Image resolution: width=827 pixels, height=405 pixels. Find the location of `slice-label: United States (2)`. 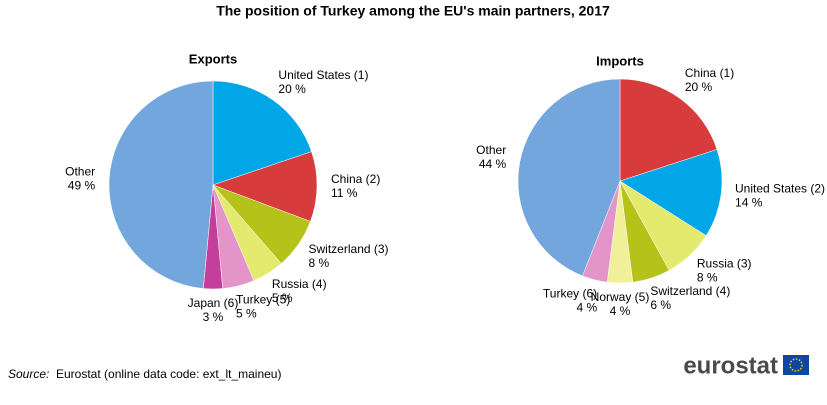

slice-label: United States (2) is located at coordinates (780, 189).